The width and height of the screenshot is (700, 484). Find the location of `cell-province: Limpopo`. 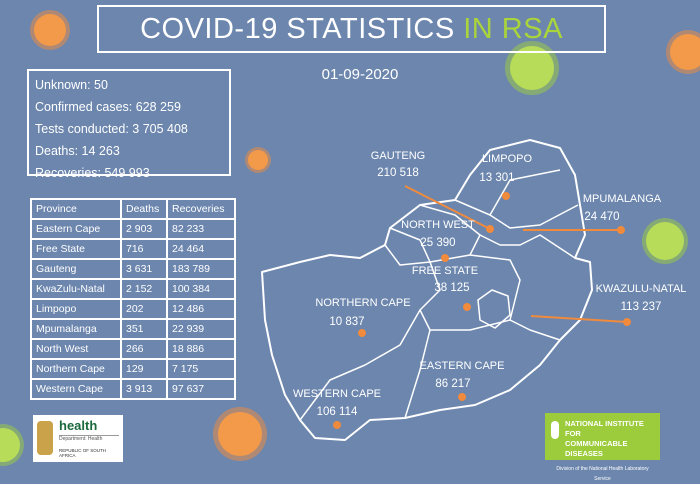

cell-province: Limpopo is located at coordinates (76, 309).